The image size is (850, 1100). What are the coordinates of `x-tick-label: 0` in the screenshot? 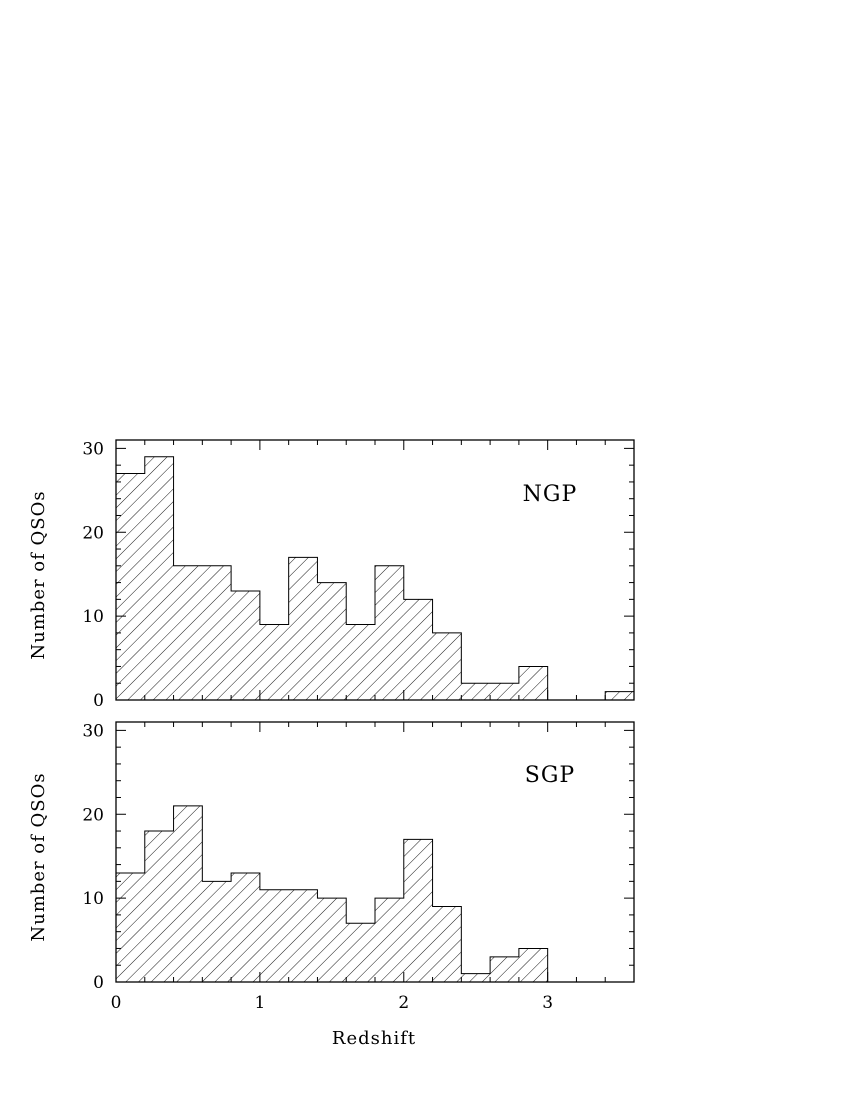 It's located at (116, 1003).